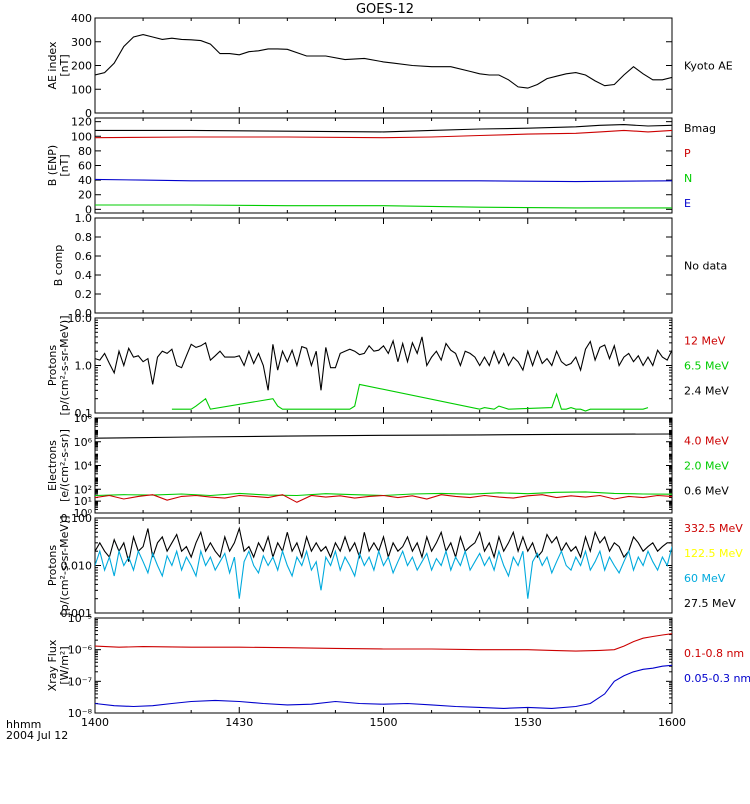  Describe the element at coordinates (84, 275) in the screenshot. I see `y-tick-label-bcomp-2: 0.4` at that location.